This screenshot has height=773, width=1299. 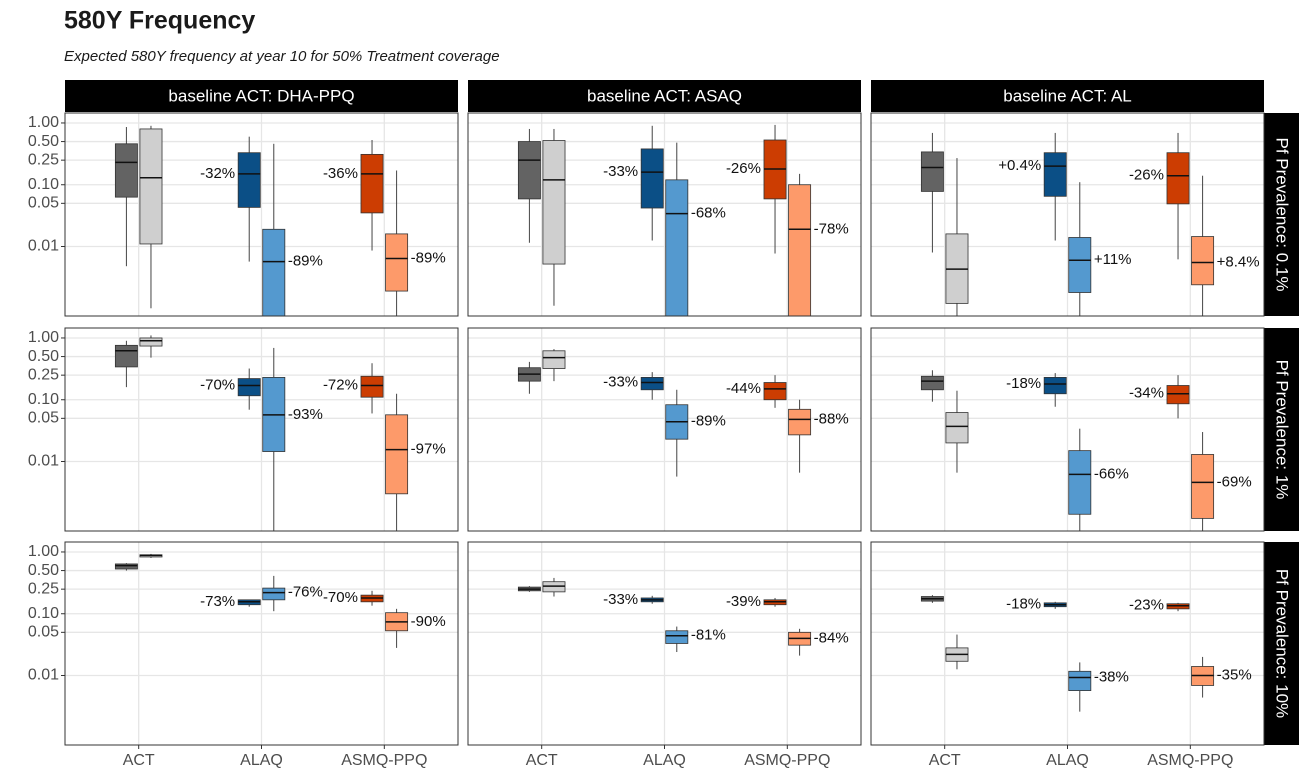 What do you see at coordinates (428, 257) in the screenshot?
I see `data-label: -89%` at bounding box center [428, 257].